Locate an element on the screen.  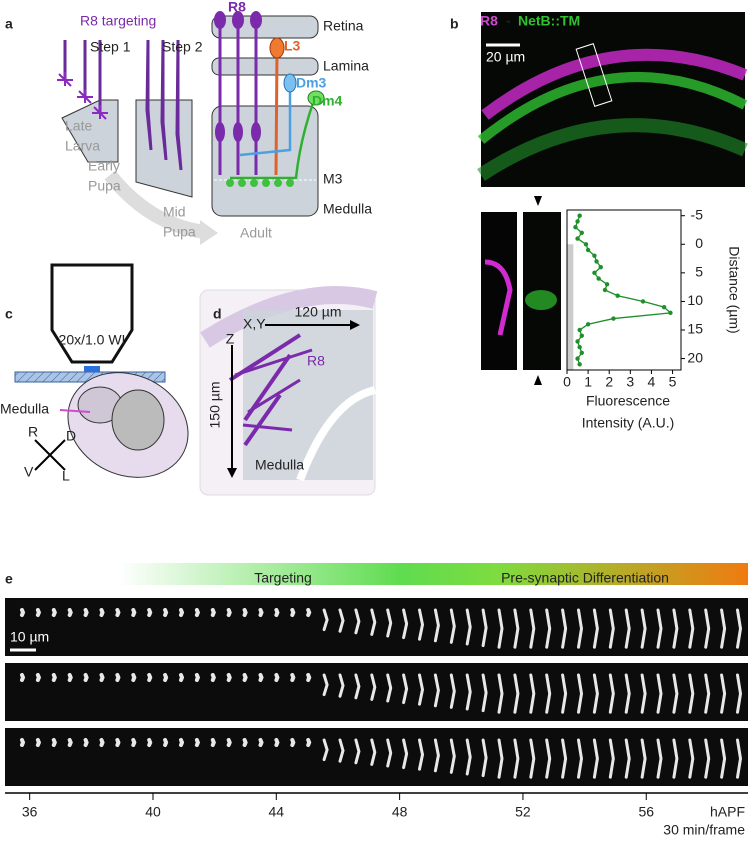
r8-arc is located at coordinates (614, 84).